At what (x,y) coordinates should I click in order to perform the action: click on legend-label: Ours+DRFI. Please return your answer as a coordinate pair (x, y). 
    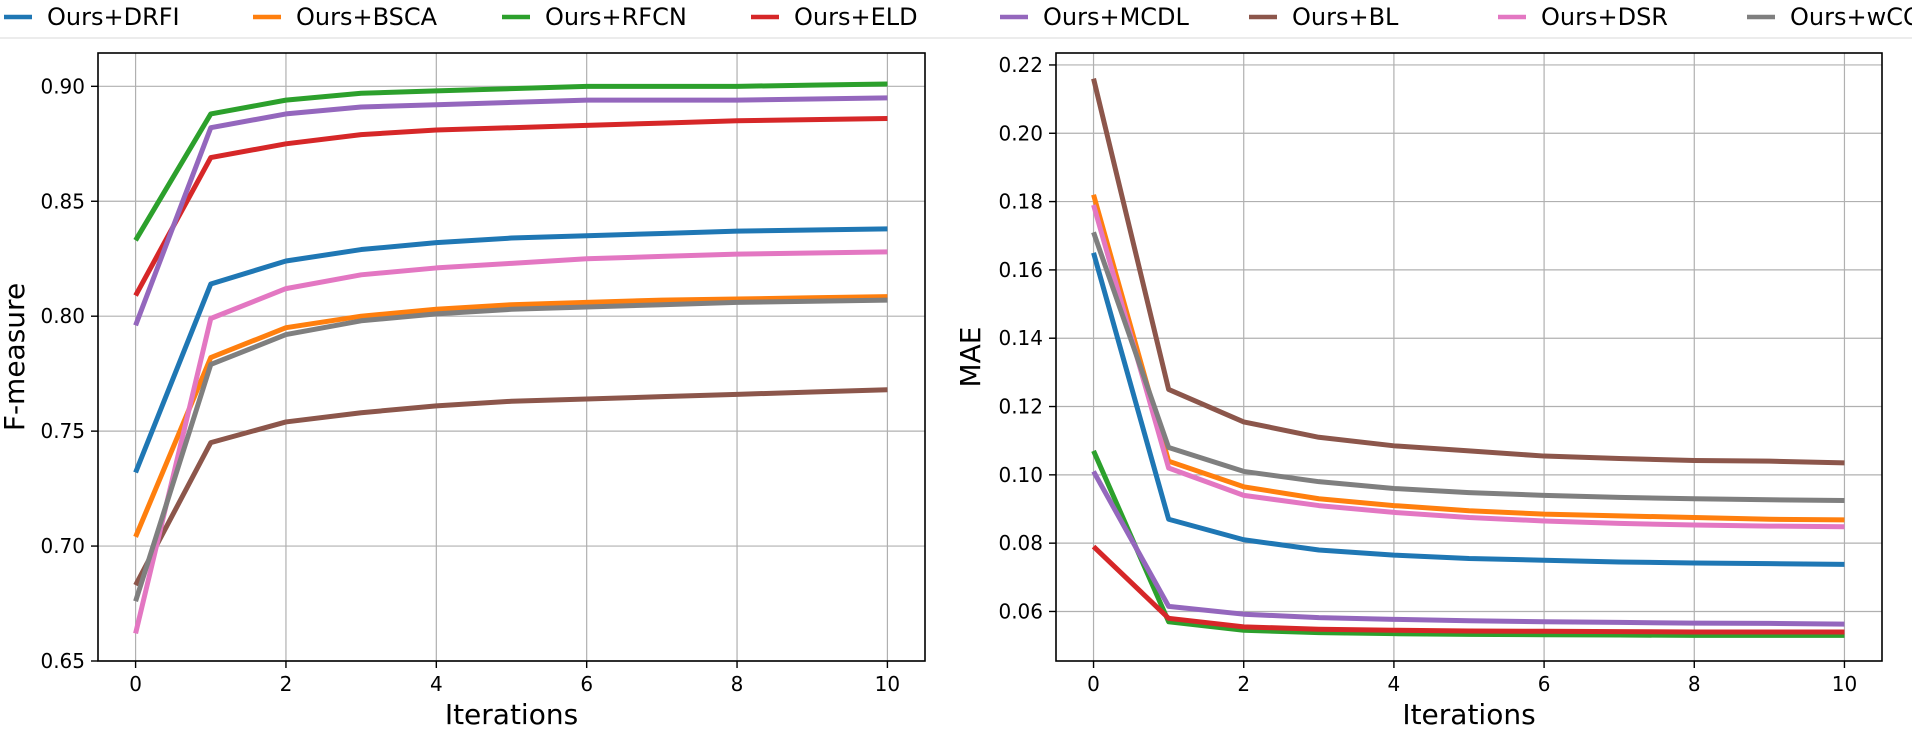
    Looking at the image, I should click on (113, 17).